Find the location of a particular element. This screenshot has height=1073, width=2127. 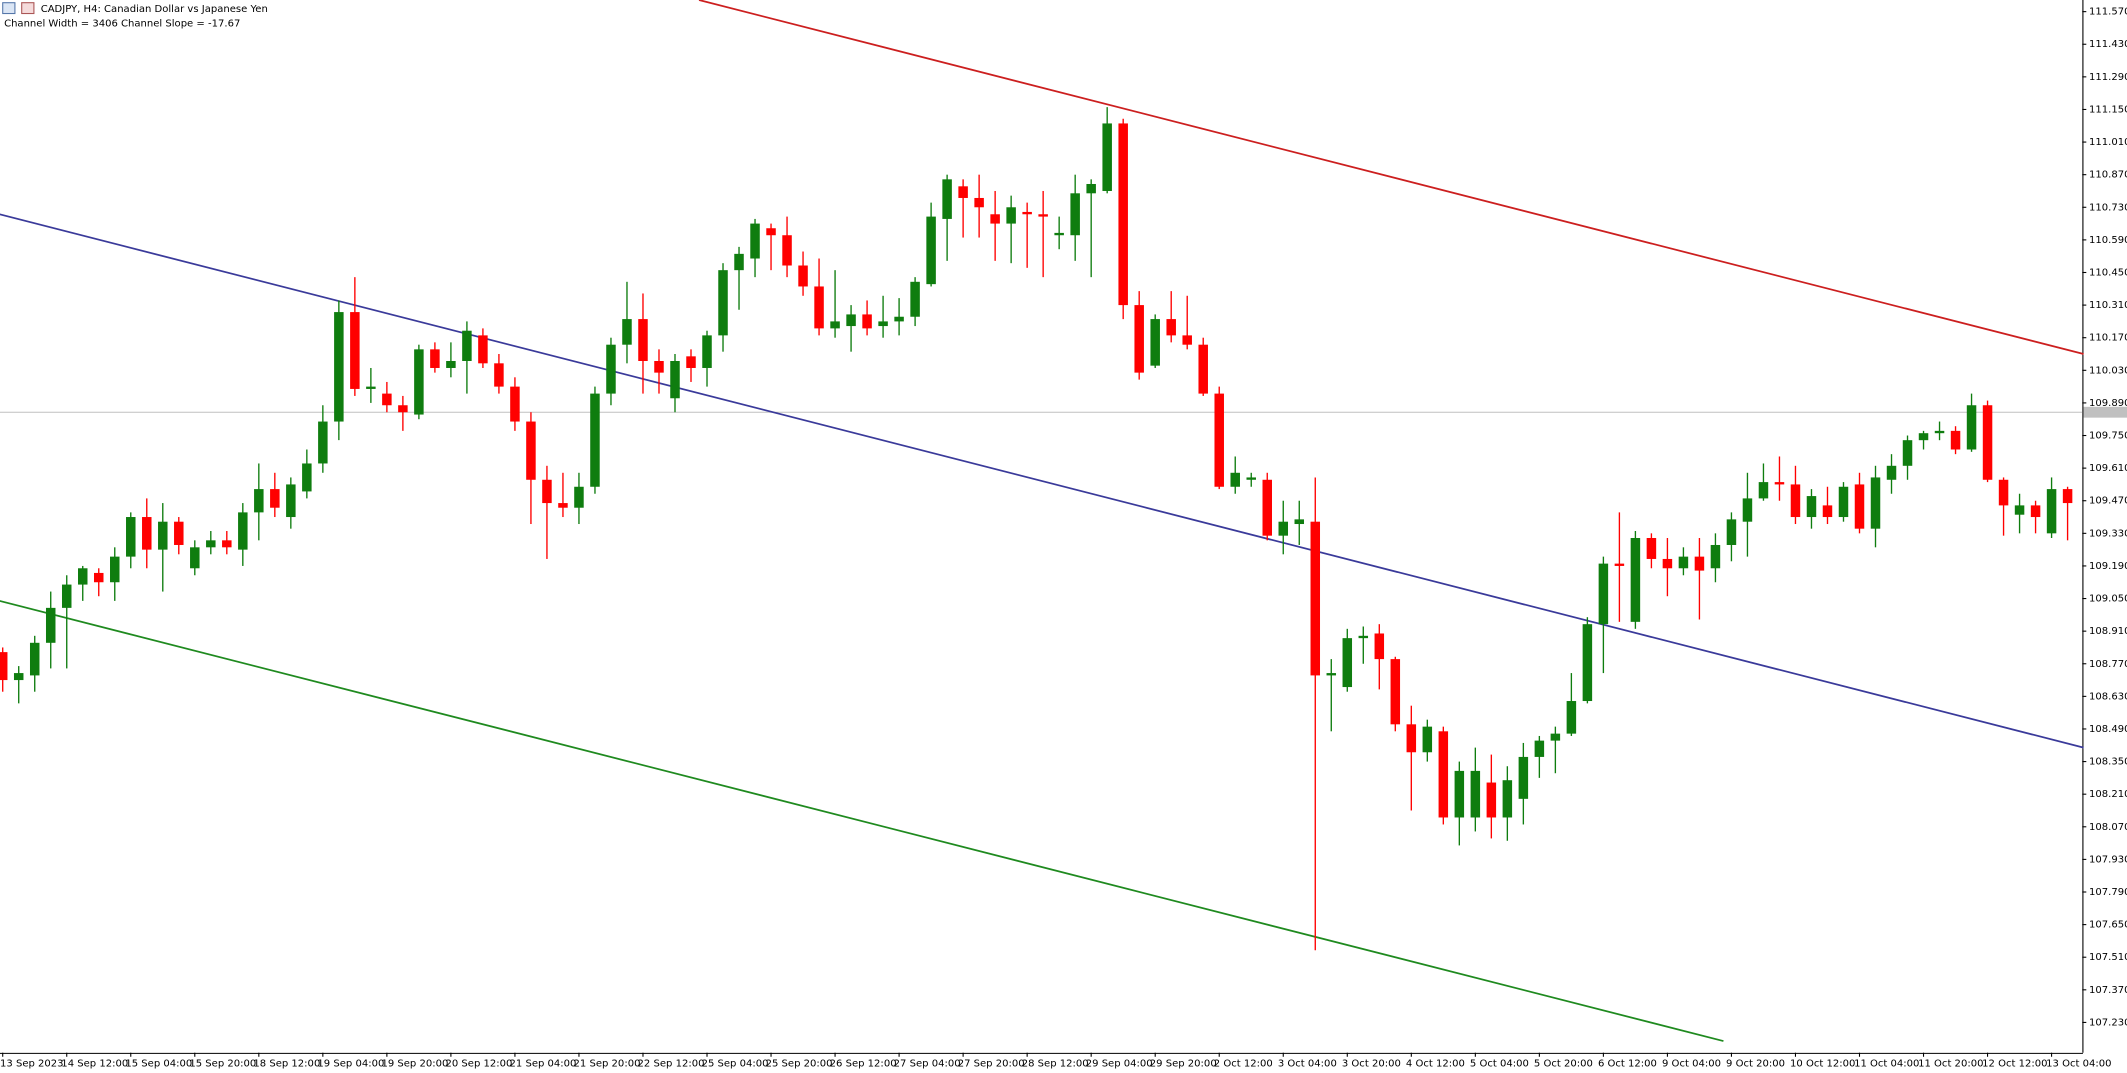

x-tick-label: 15 Sep 04:00 is located at coordinates (158, 1064).